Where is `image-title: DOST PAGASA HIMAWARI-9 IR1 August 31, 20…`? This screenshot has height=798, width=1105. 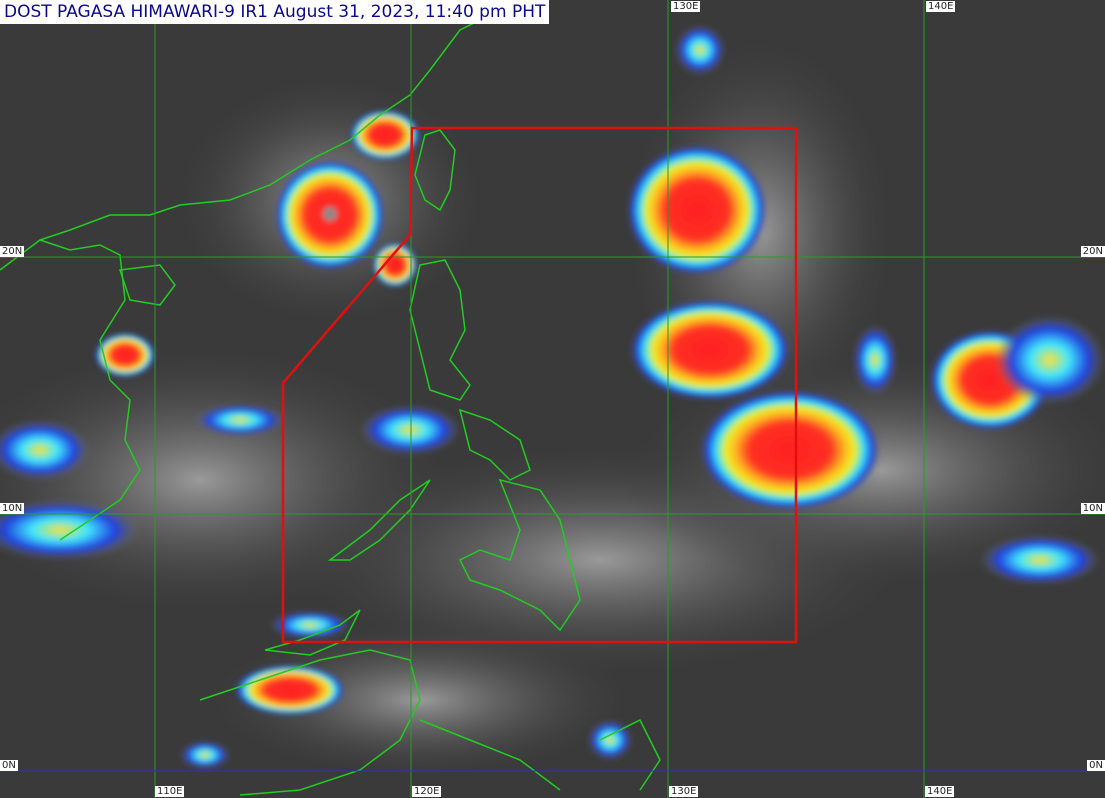
image-title: DOST PAGASA HIMAWARI-9 IR1 August 31, 20… is located at coordinates (275, 12).